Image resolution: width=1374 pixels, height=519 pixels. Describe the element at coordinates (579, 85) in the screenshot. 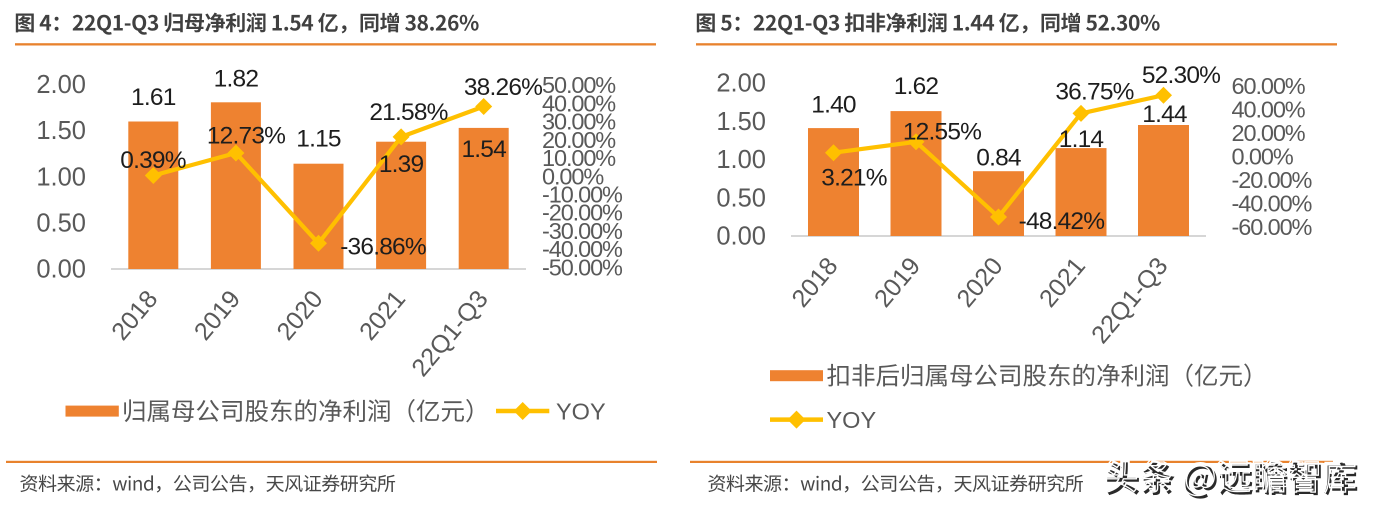

I see `svg-text: 50.00%` at that location.